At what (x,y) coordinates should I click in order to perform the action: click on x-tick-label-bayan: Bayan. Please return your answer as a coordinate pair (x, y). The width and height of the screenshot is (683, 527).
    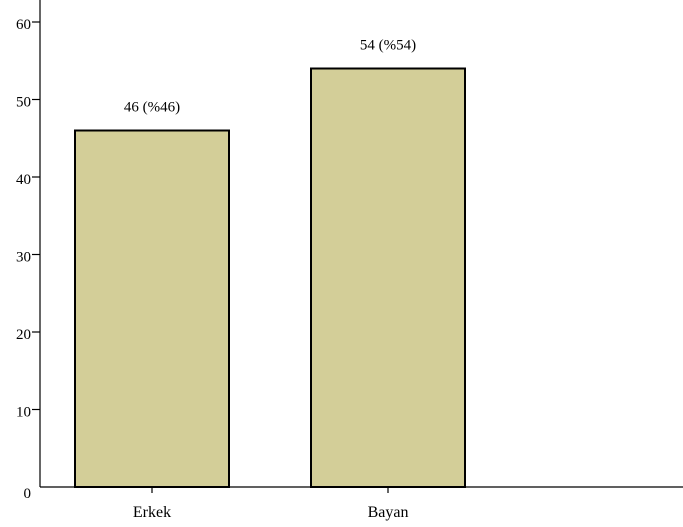
    Looking at the image, I should click on (388, 512).